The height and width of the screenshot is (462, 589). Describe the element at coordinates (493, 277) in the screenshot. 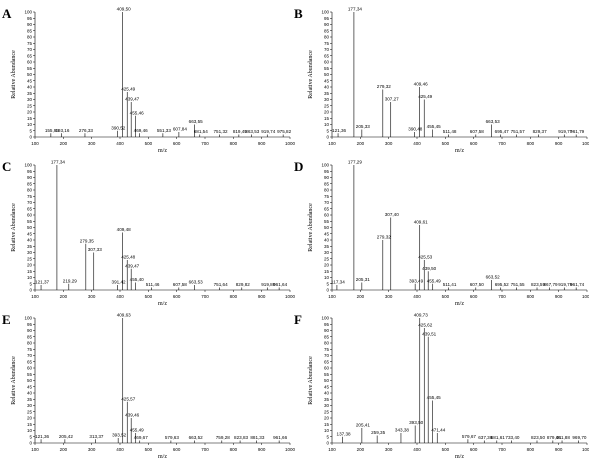

I see `peak-label: 663,52` at that location.